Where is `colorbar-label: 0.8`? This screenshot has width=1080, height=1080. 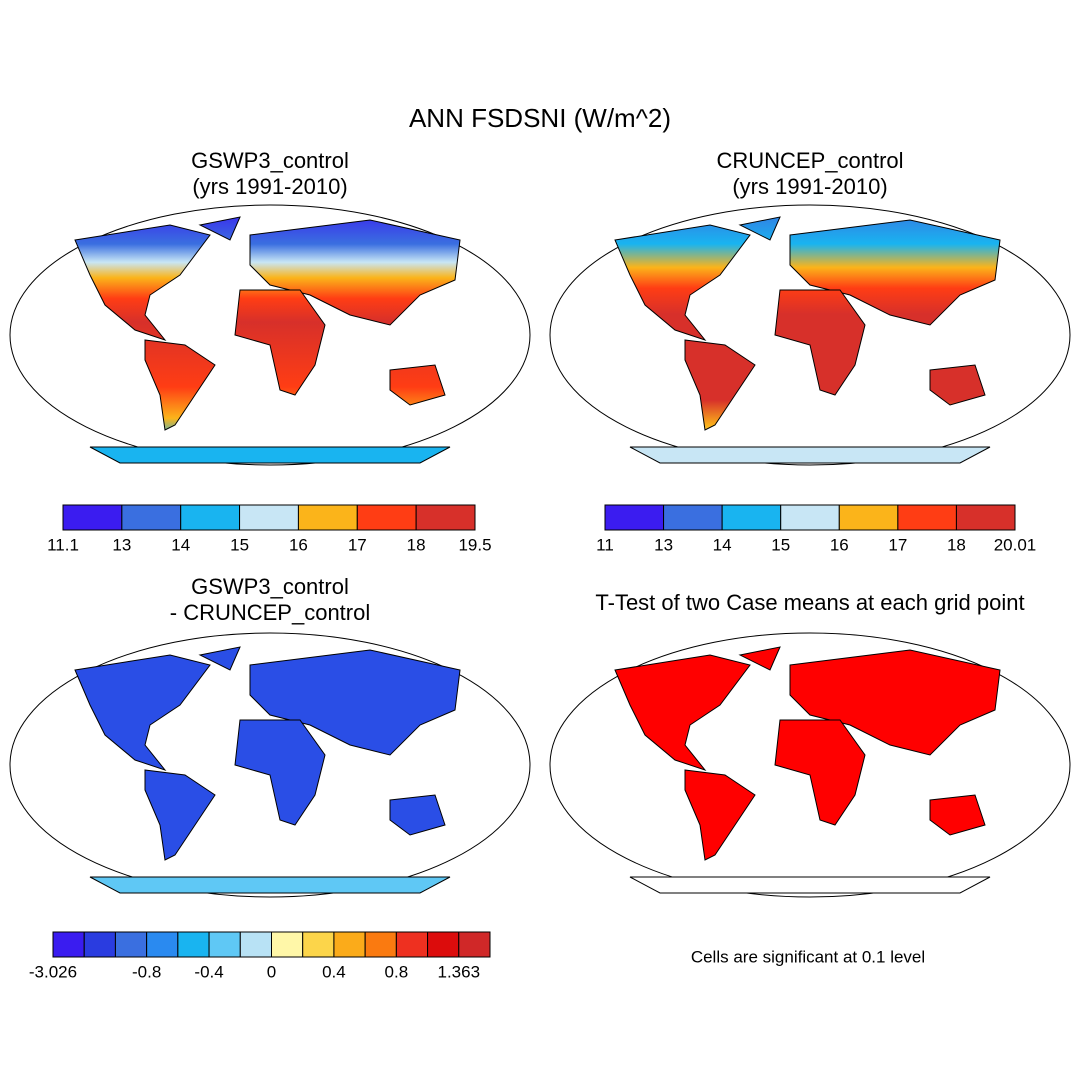 colorbar-label: 0.8 is located at coordinates (397, 971).